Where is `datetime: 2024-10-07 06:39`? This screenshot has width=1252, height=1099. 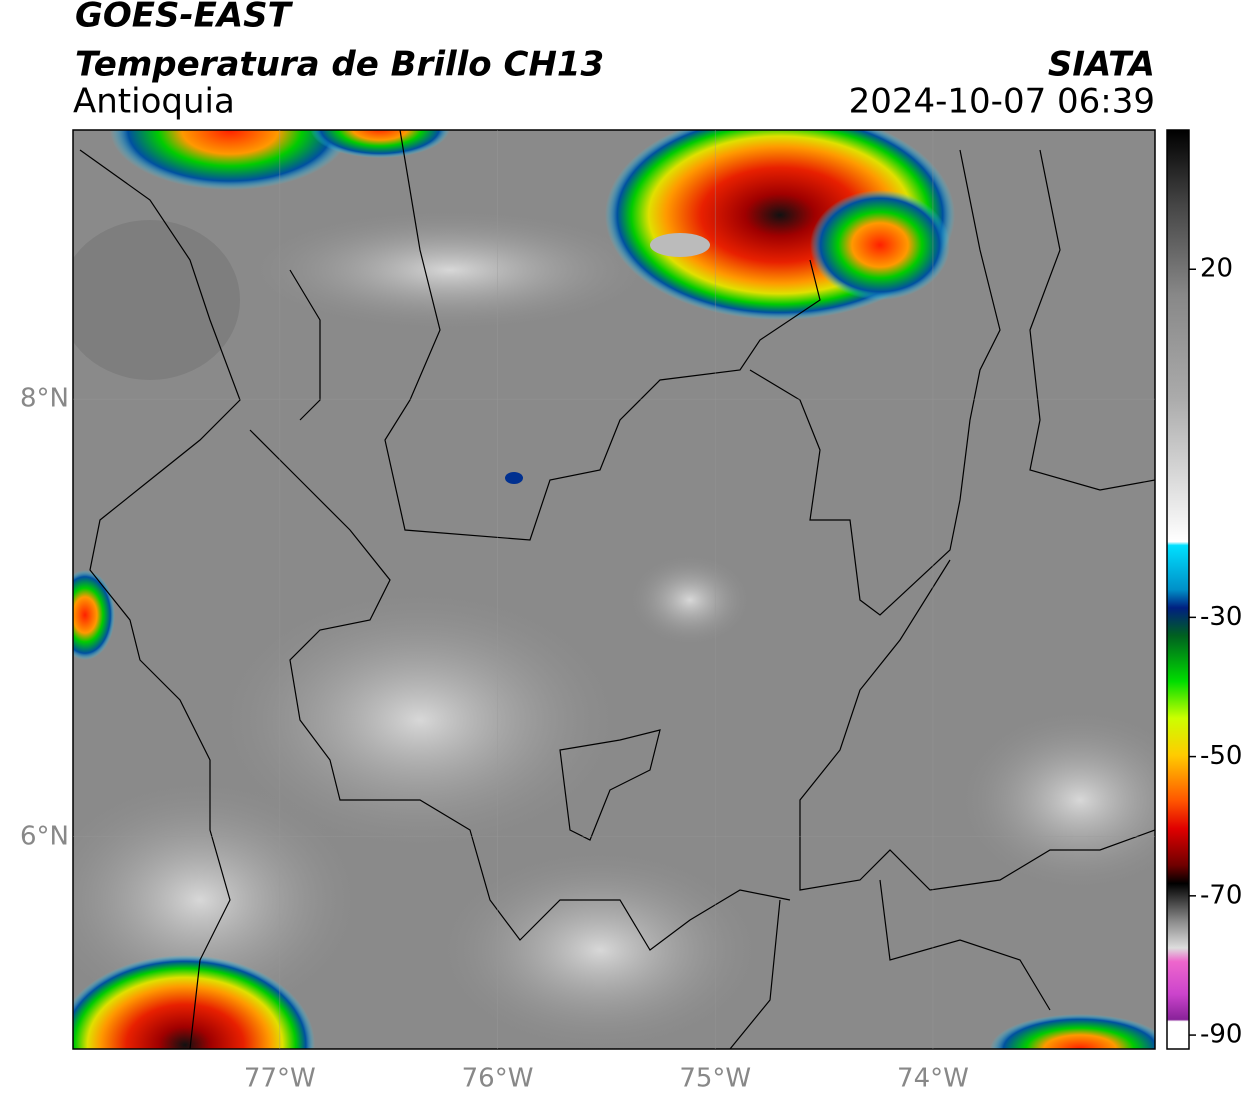 datetime: 2024-10-07 06:39 is located at coordinates (1002, 102).